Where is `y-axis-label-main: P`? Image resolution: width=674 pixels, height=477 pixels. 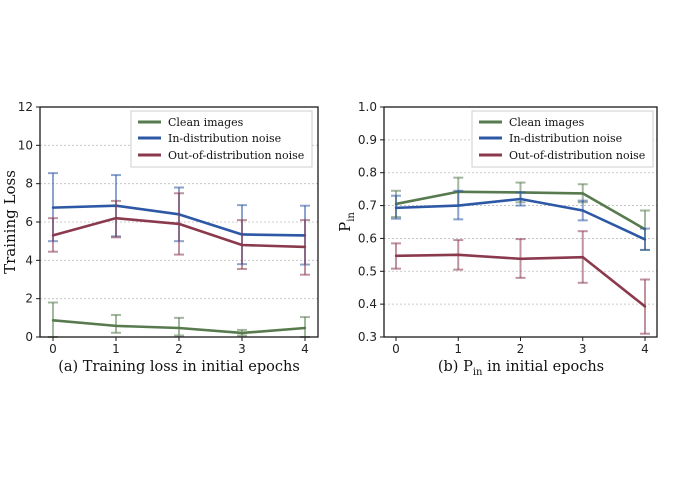
y-axis-label-main: P is located at coordinates (345, 227).